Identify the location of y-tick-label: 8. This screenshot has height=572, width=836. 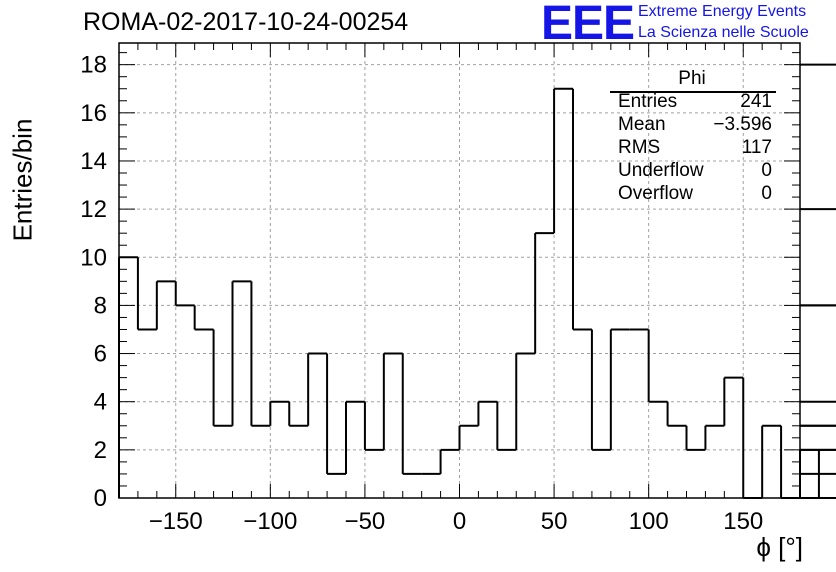
(100, 305).